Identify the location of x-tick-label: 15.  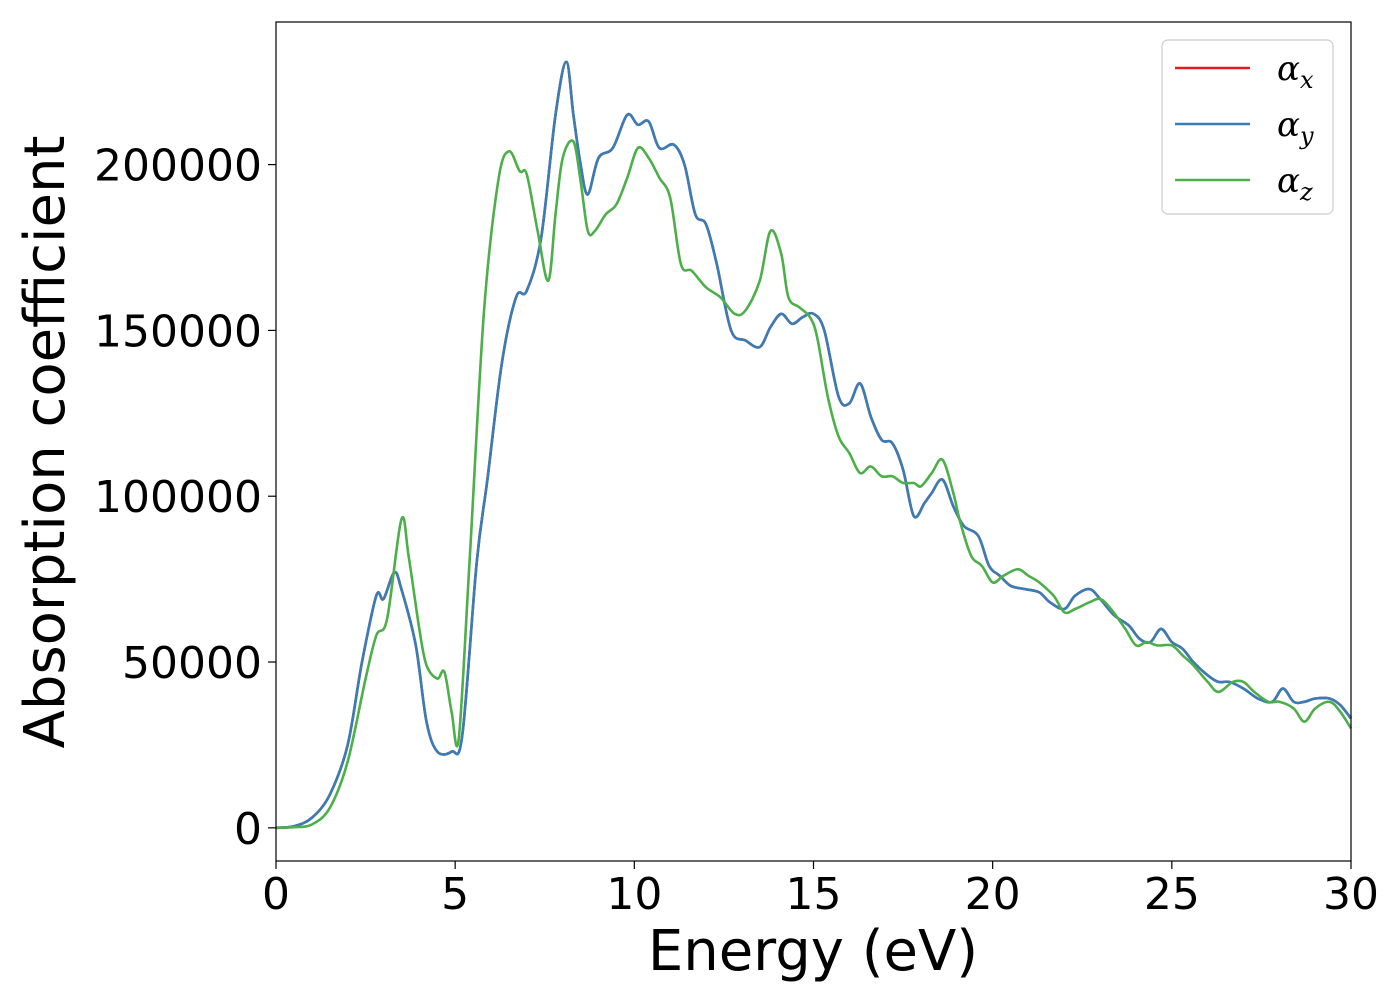
(814, 894).